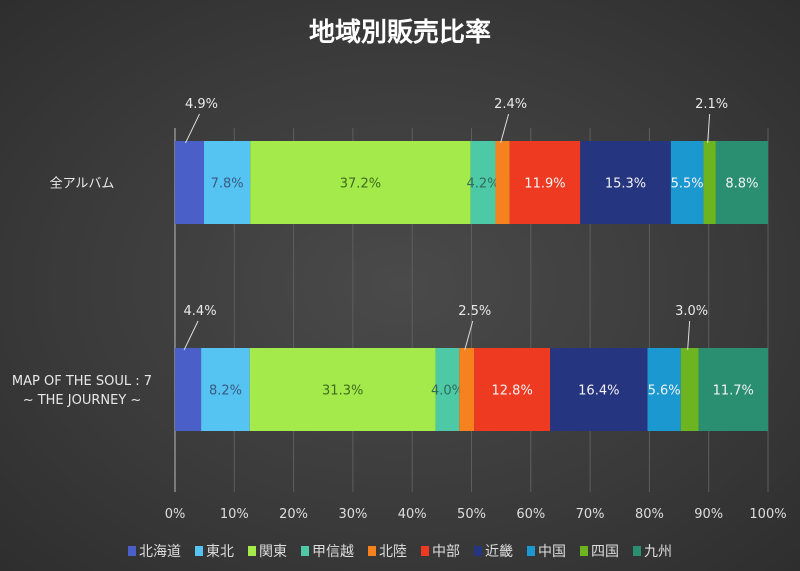 This screenshot has width=800, height=571. I want to click on legend-label: 九州, so click(658, 552).